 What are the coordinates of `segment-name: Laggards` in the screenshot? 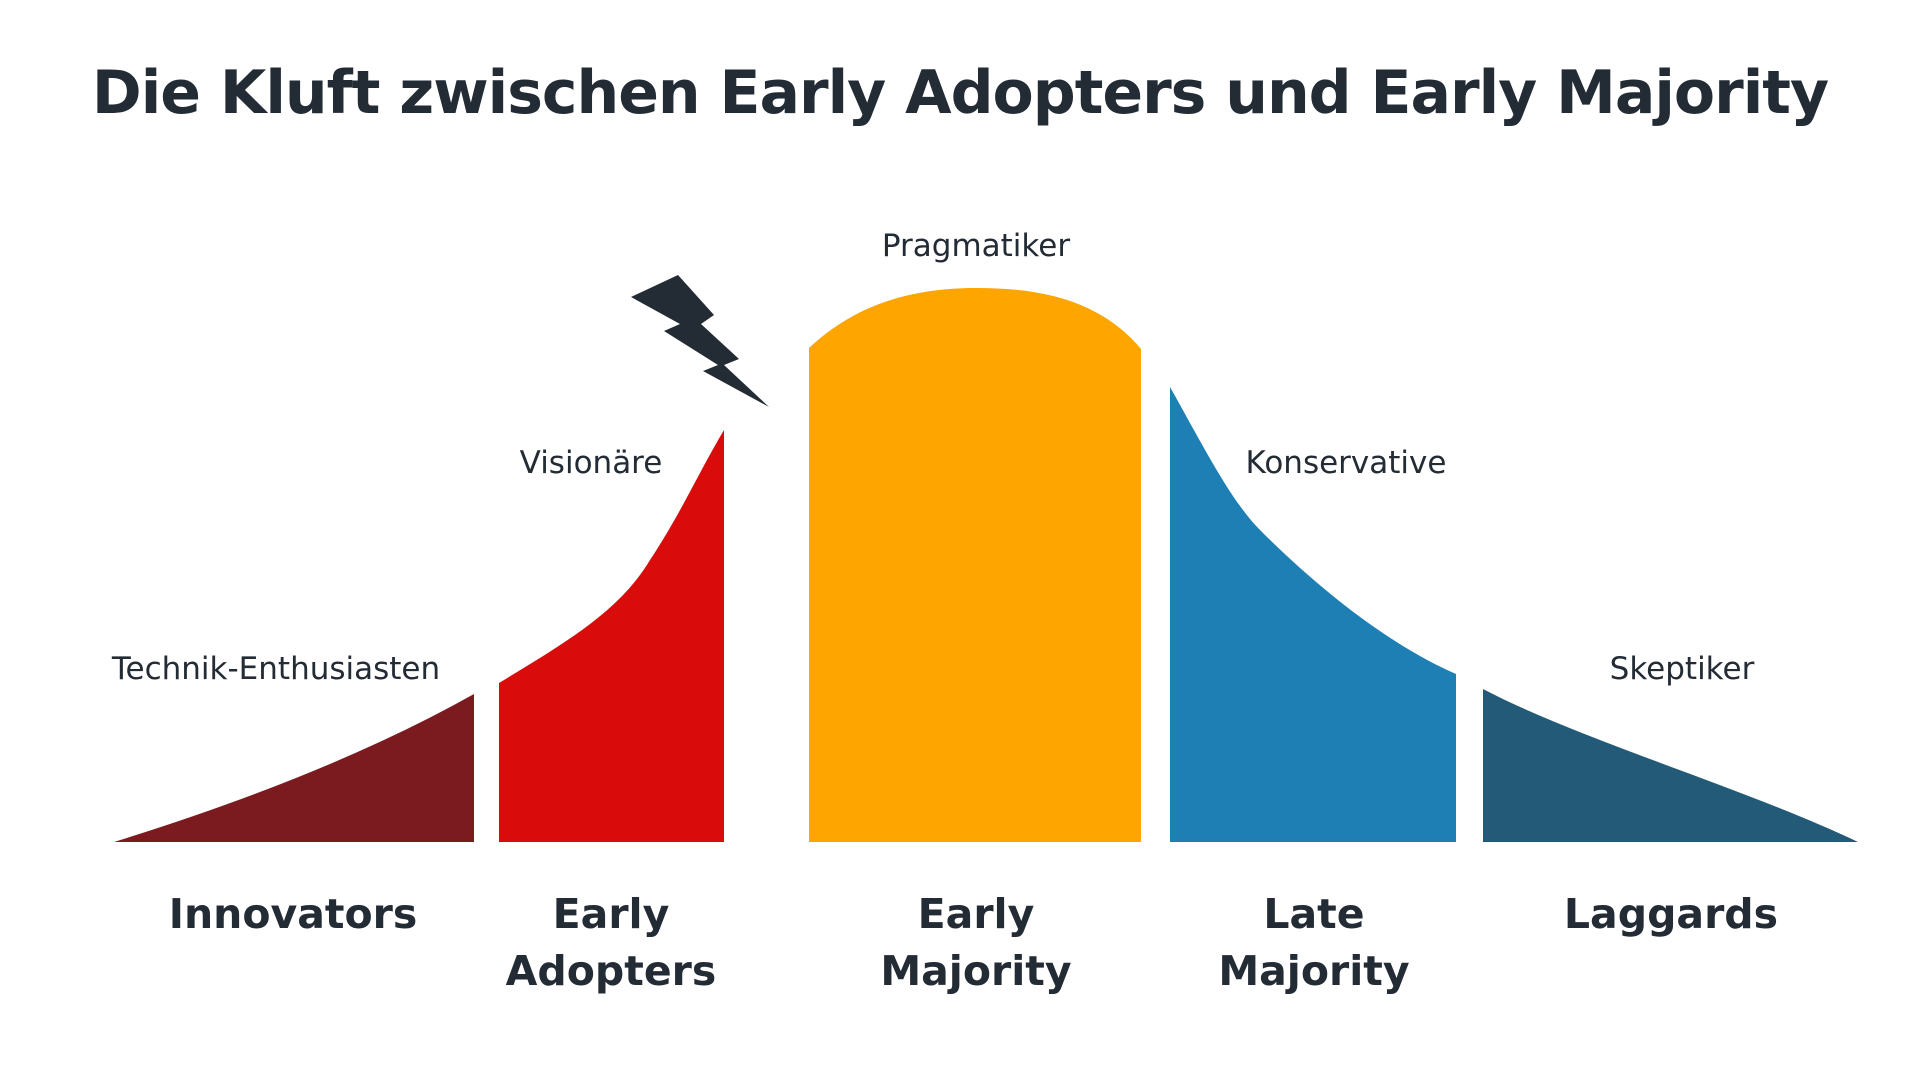 It's located at (1671, 914).